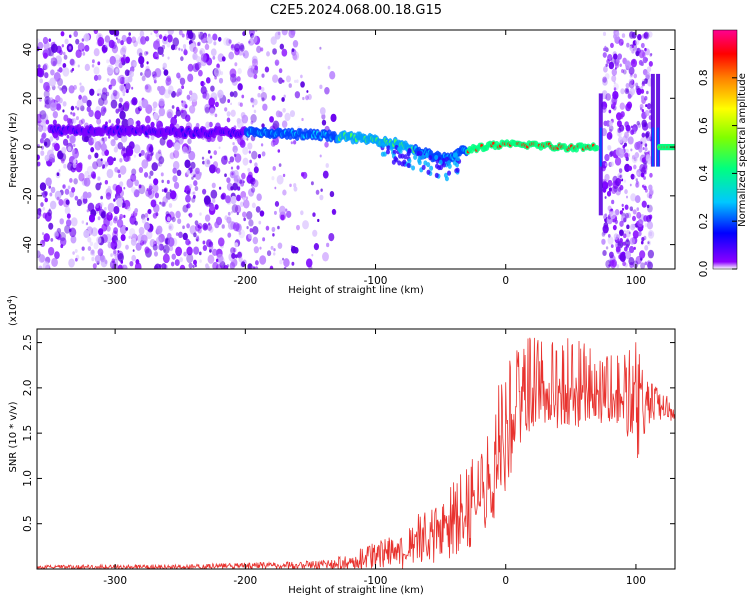 The width and height of the screenshot is (750, 600). Describe the element at coordinates (505, 281) in the screenshot. I see `spectrogram-xtick-label: 0` at that location.